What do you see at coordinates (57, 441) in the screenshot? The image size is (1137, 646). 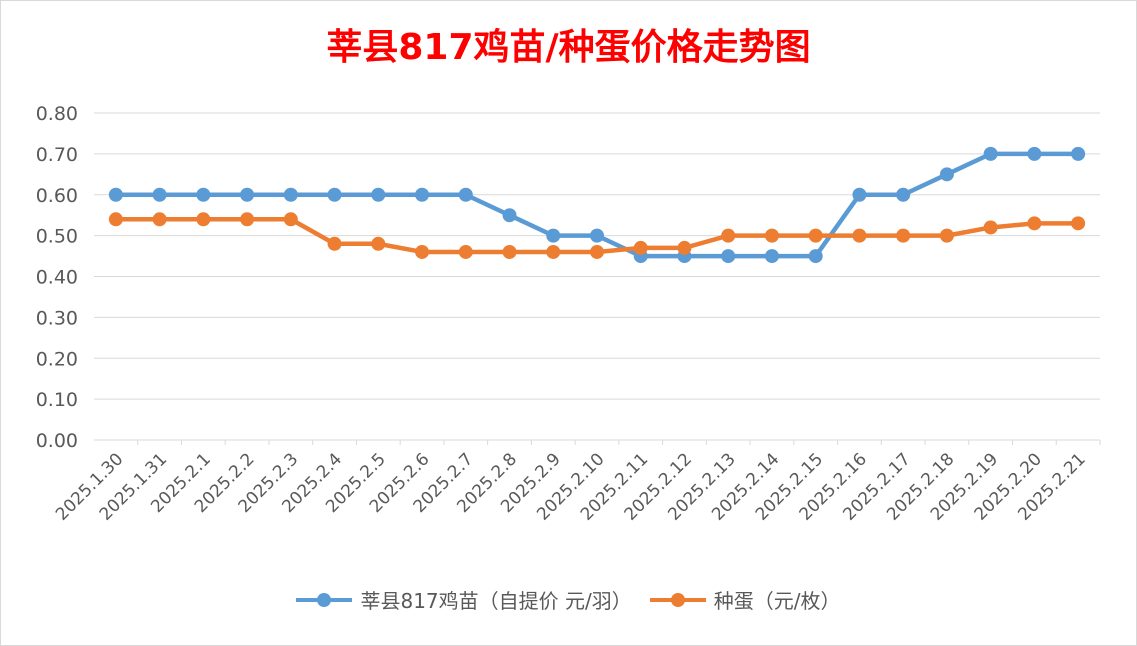 I see `y-tick-label: 0.00` at bounding box center [57, 441].